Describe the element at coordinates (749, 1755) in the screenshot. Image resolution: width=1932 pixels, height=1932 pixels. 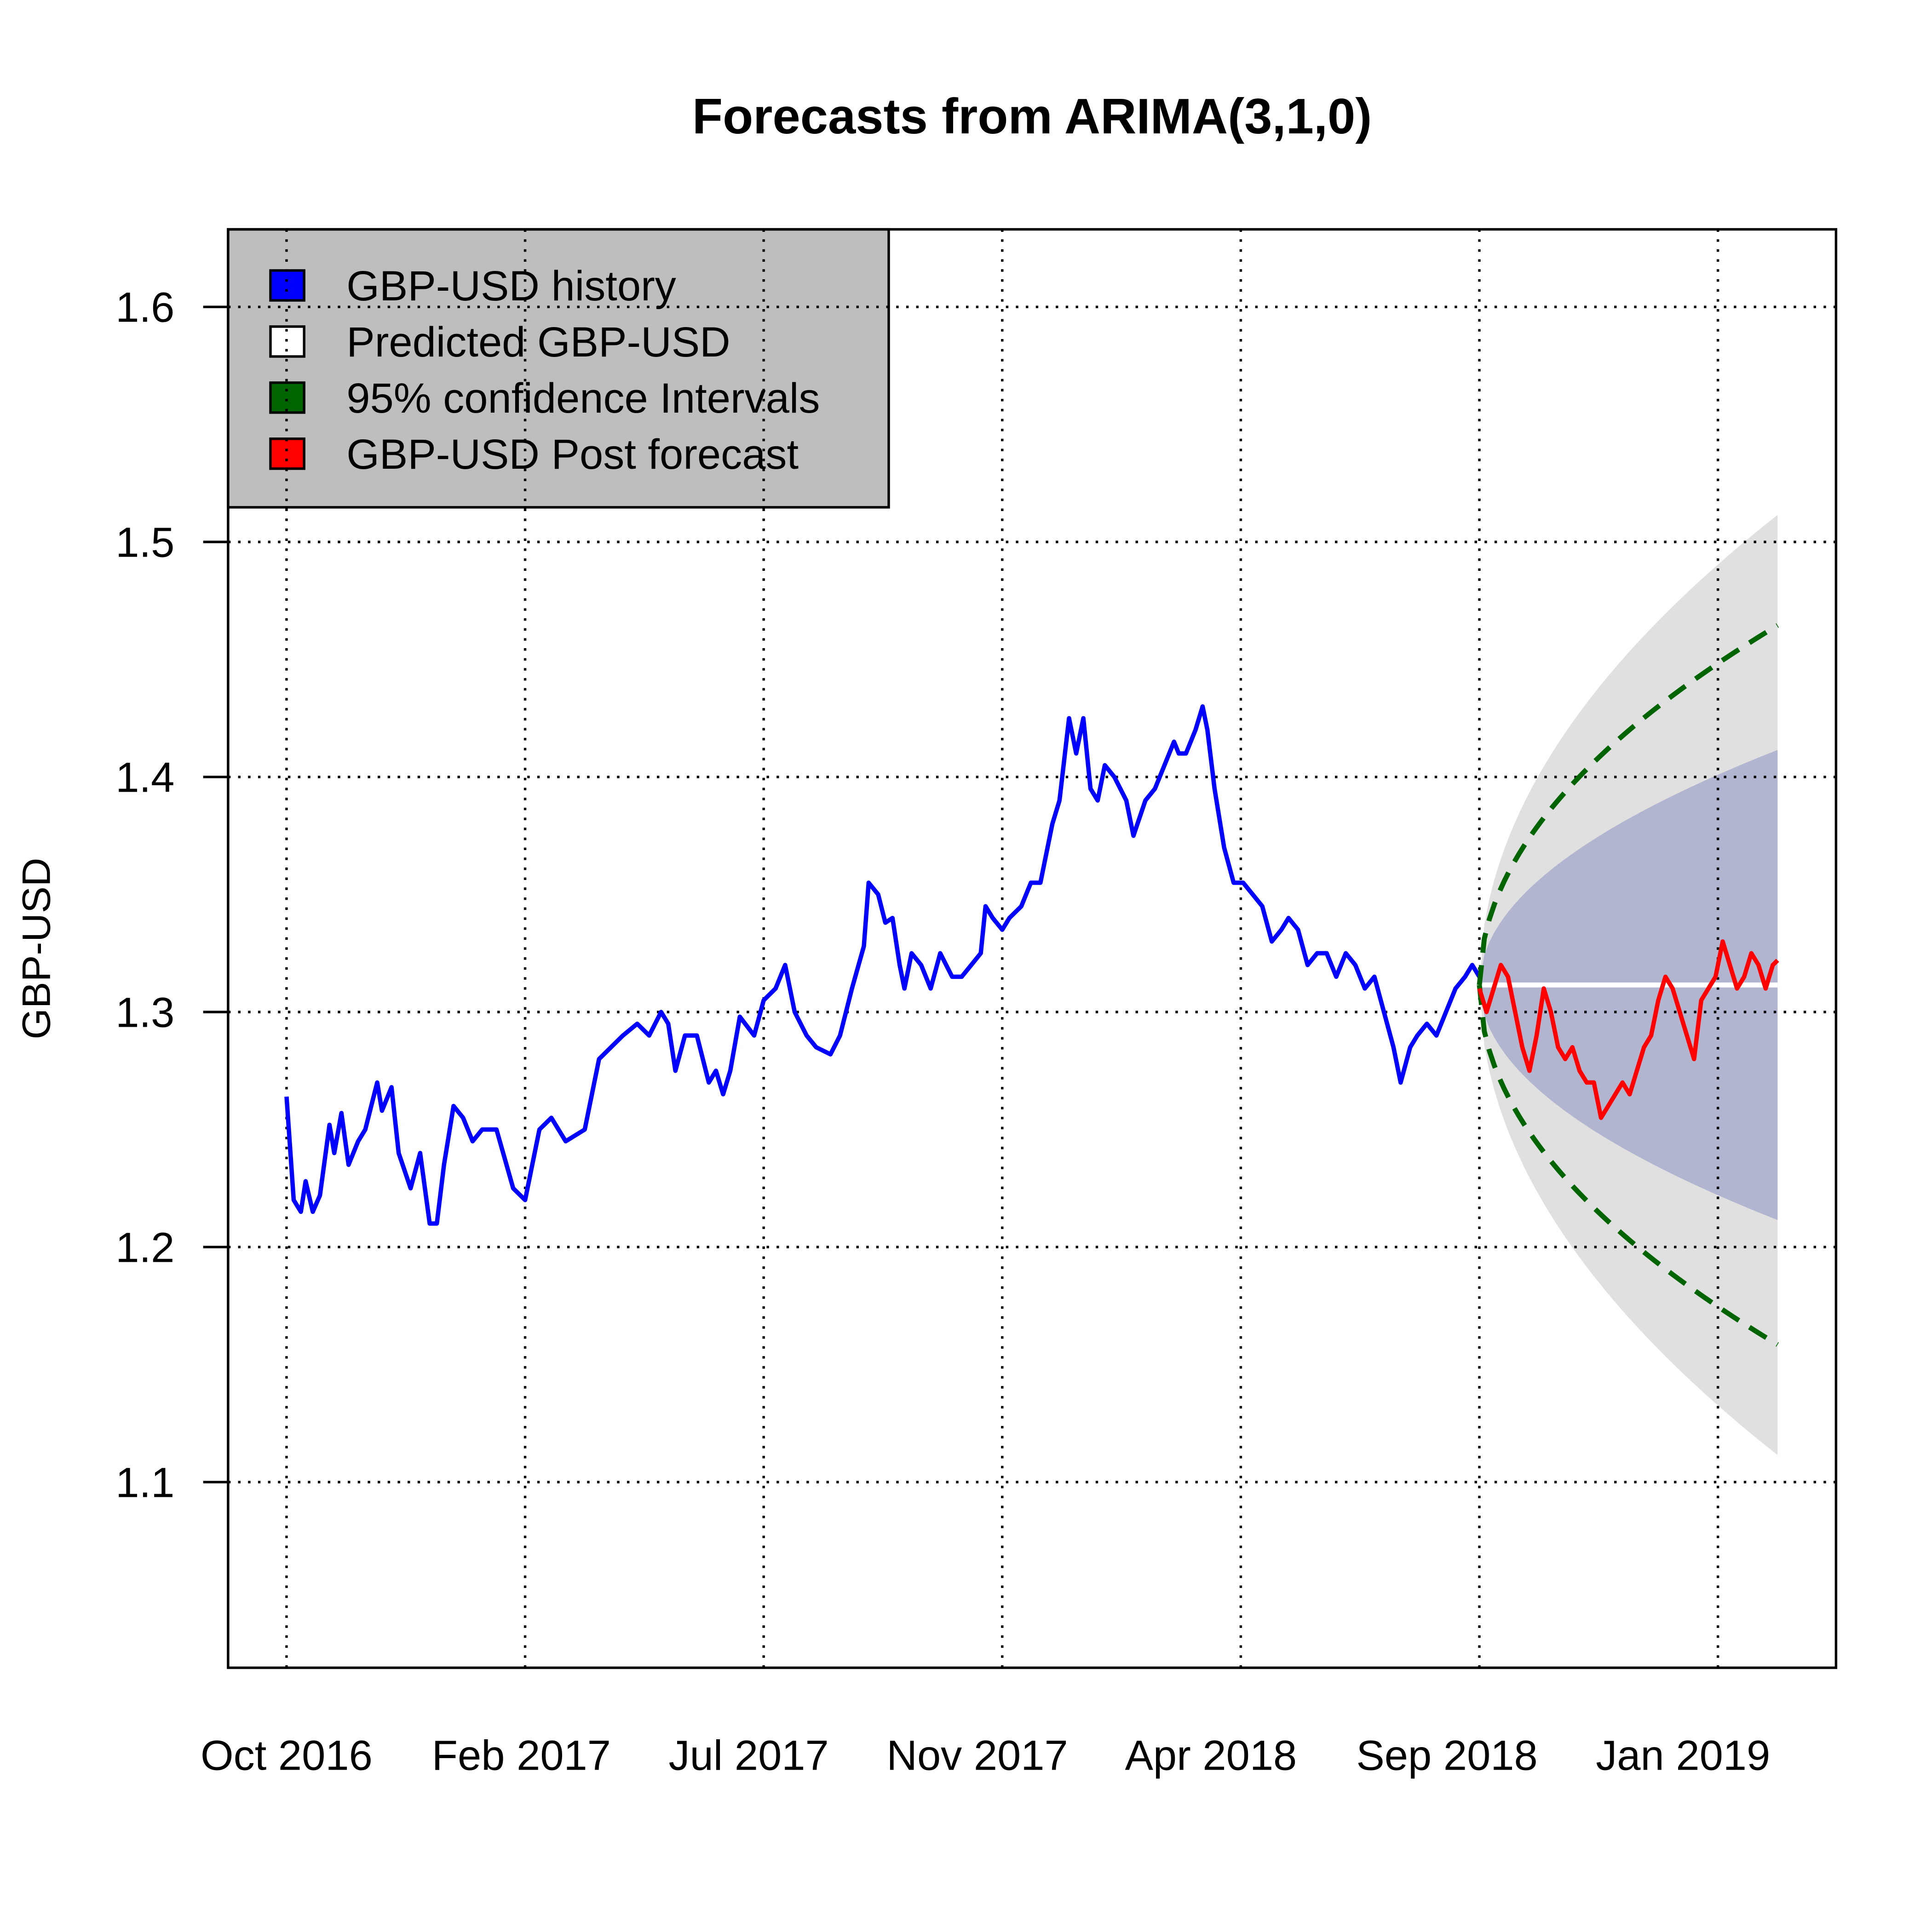
I see `x-tick-label-2: Jul 2017` at that location.